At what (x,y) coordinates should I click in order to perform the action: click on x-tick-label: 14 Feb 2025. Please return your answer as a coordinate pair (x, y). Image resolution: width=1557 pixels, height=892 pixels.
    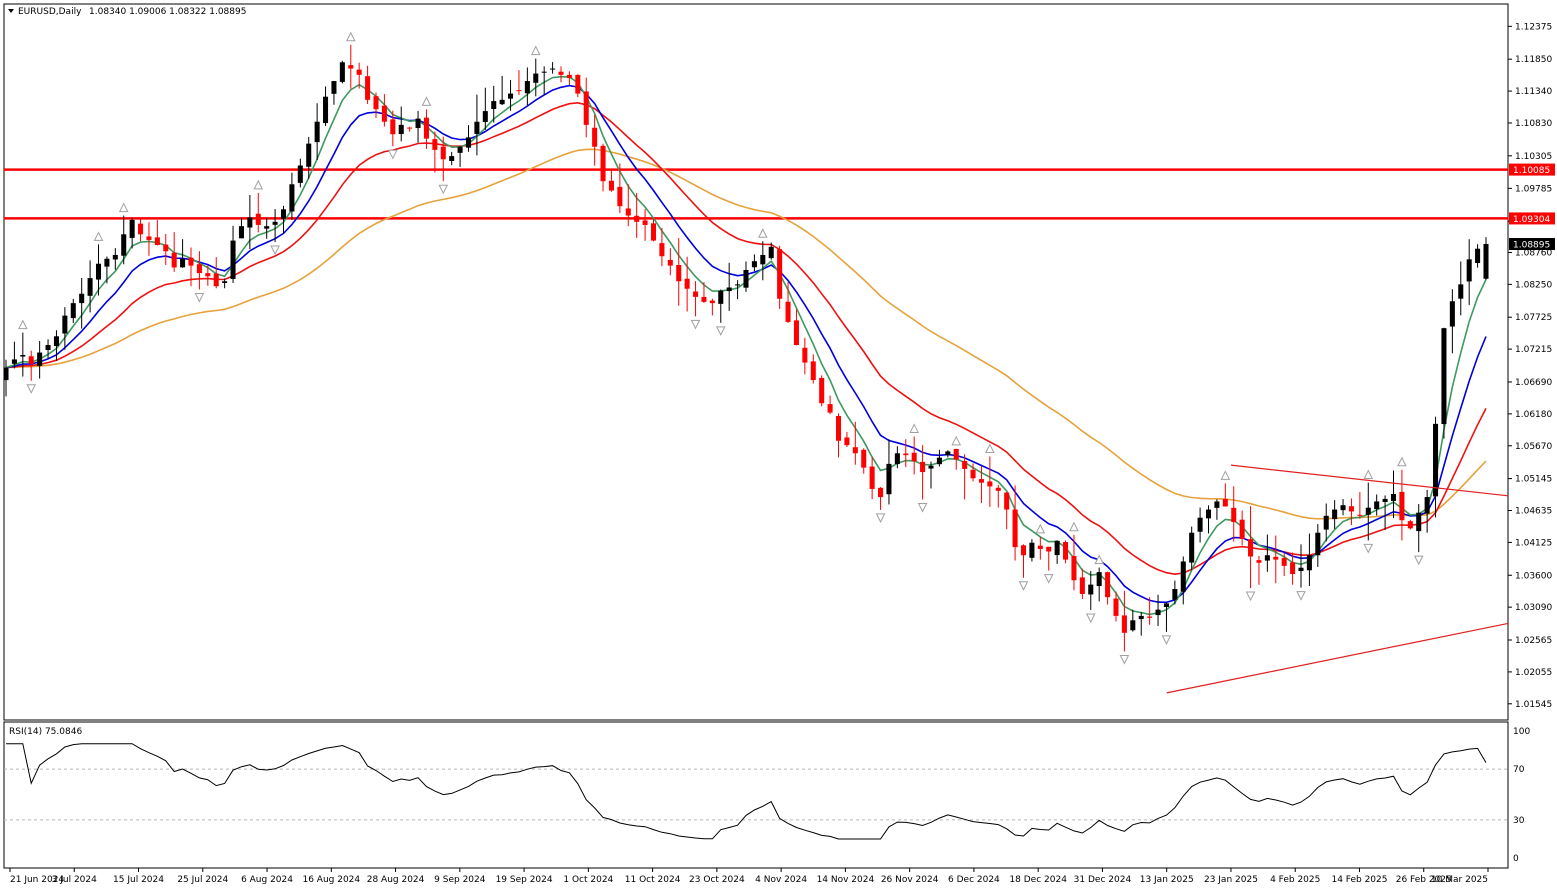
    Looking at the image, I should click on (1359, 880).